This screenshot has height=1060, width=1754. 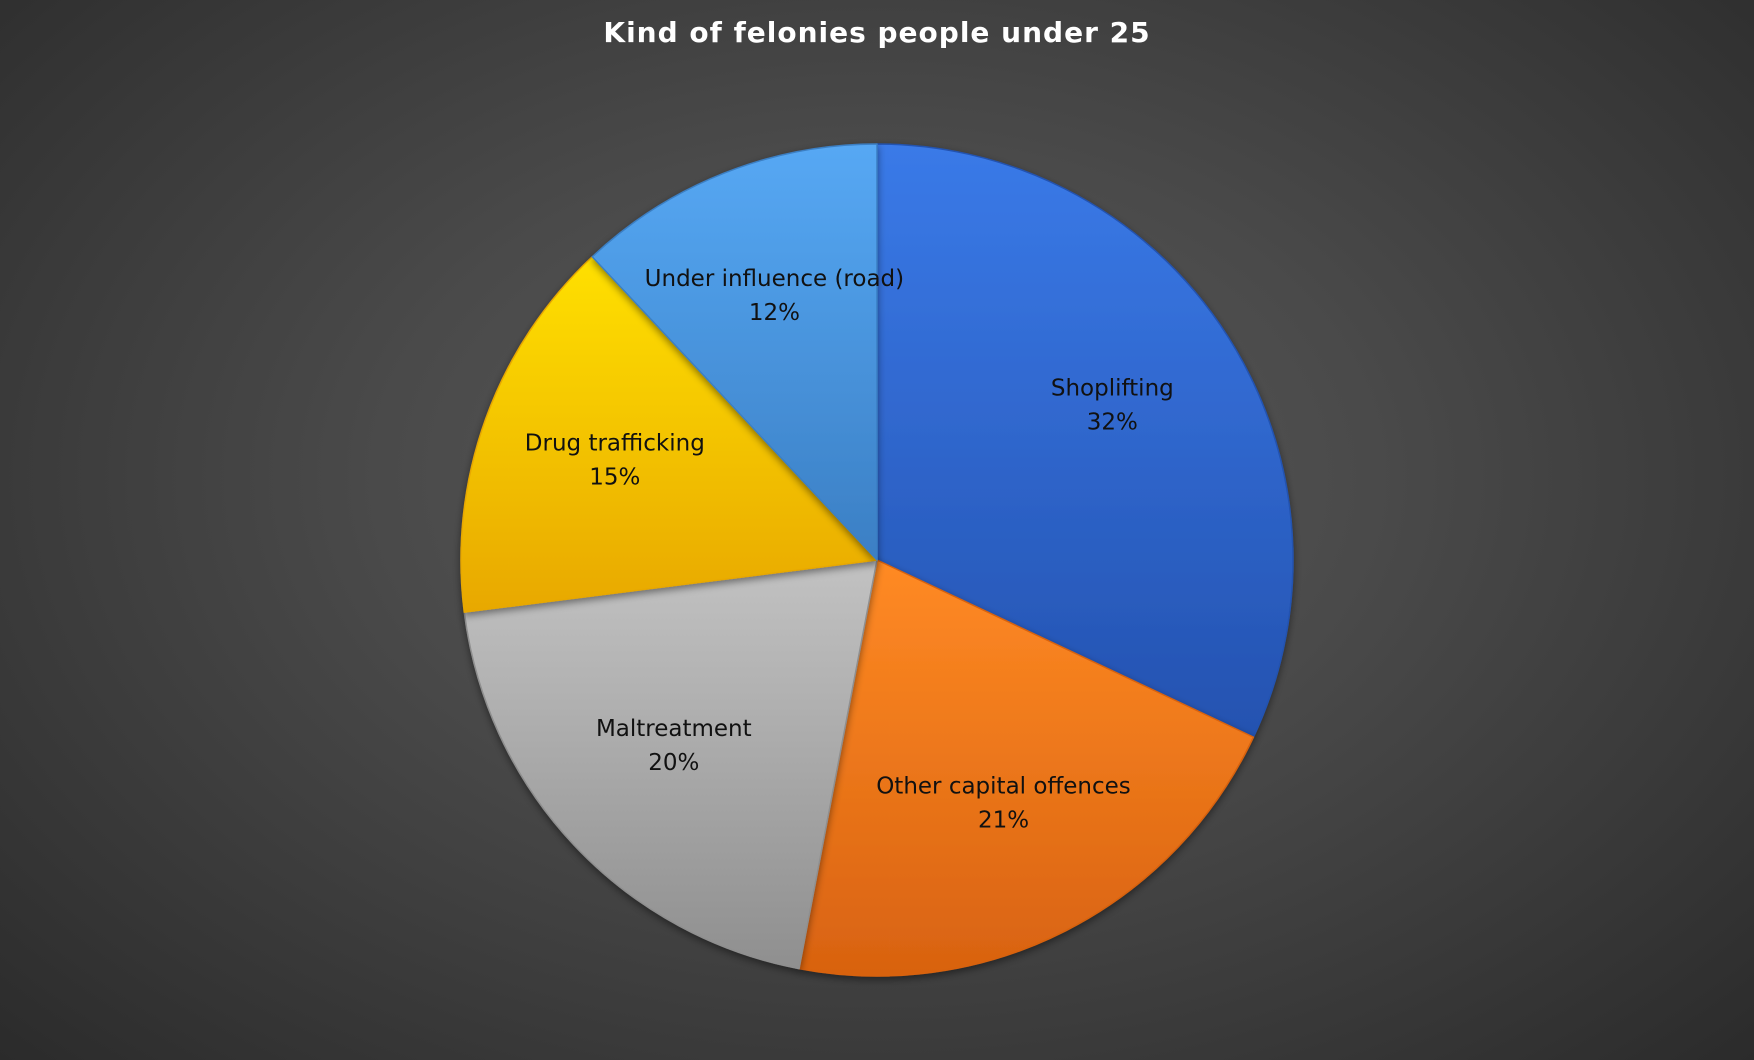 I want to click on slice-label-drug-trafficking: Drug trafficking 15%, so click(x=615, y=461).